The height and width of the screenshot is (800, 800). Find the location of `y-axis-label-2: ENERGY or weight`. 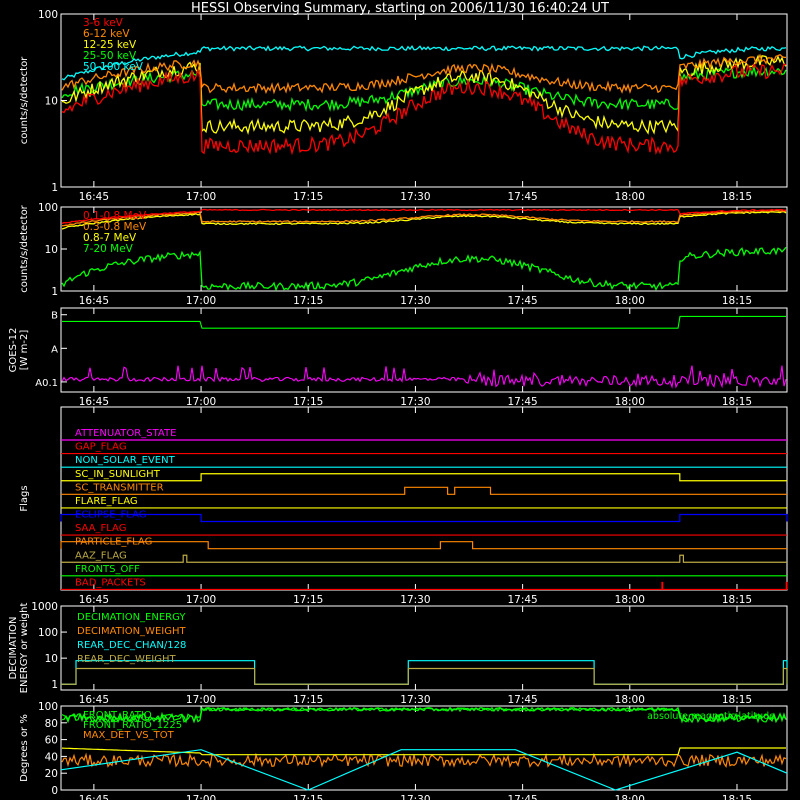

y-axis-label-2: ENERGY or weight is located at coordinates (24, 648).